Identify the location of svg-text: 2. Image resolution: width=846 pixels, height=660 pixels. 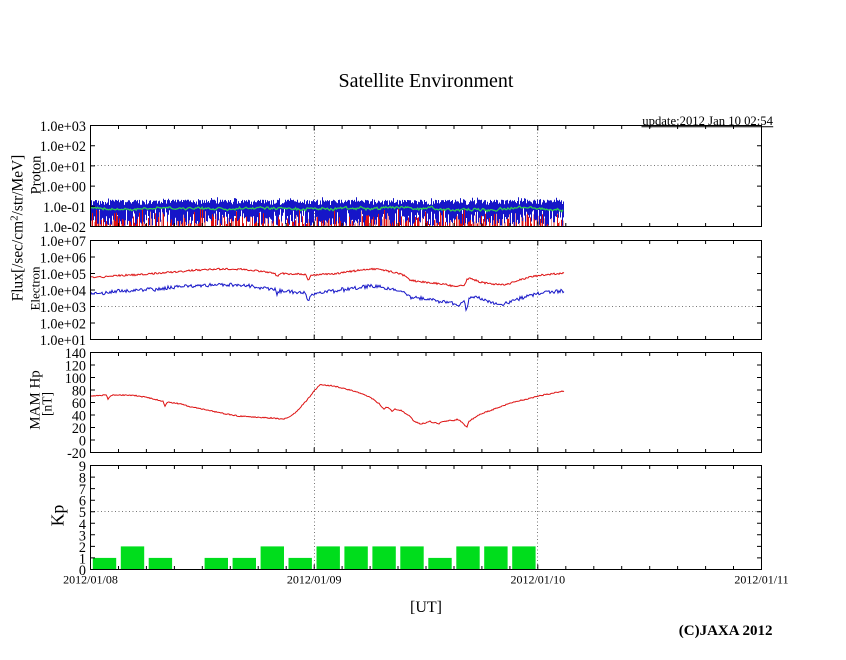
(82, 548).